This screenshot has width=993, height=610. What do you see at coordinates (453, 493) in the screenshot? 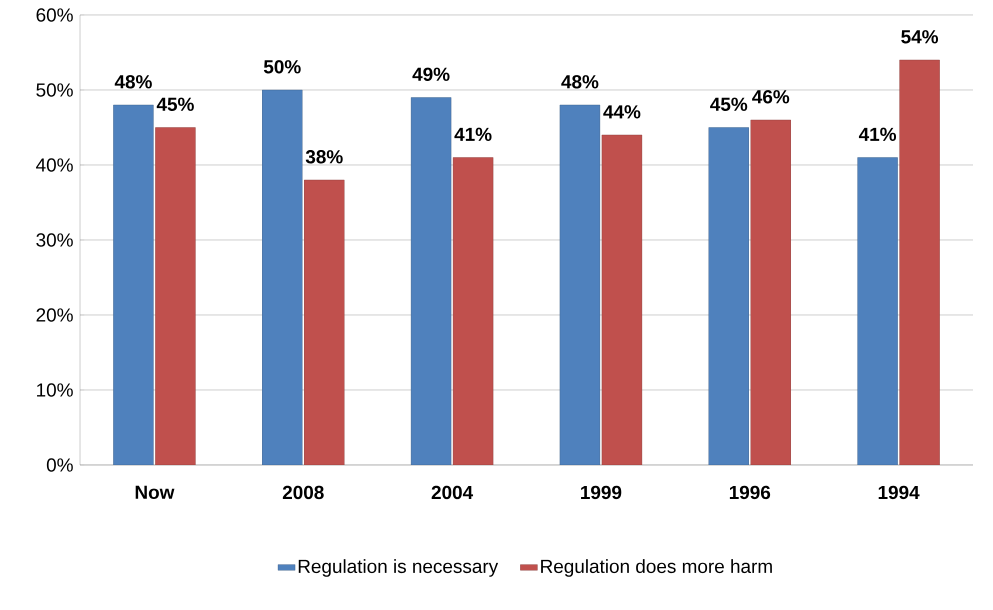
I see `x-tick-label: 2004` at bounding box center [453, 493].